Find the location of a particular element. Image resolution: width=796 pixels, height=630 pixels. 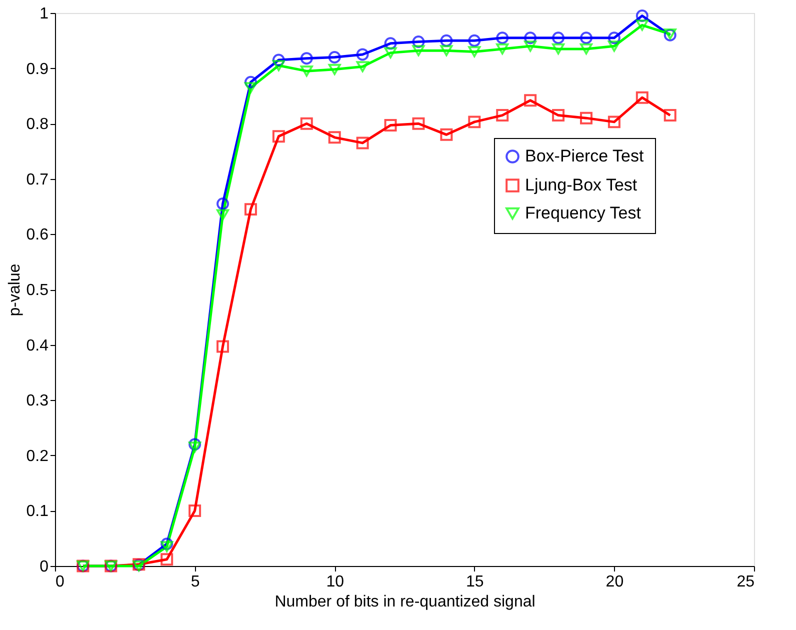

x-axis-title: Number of bits in re-quantized signal is located at coordinates (405, 602).